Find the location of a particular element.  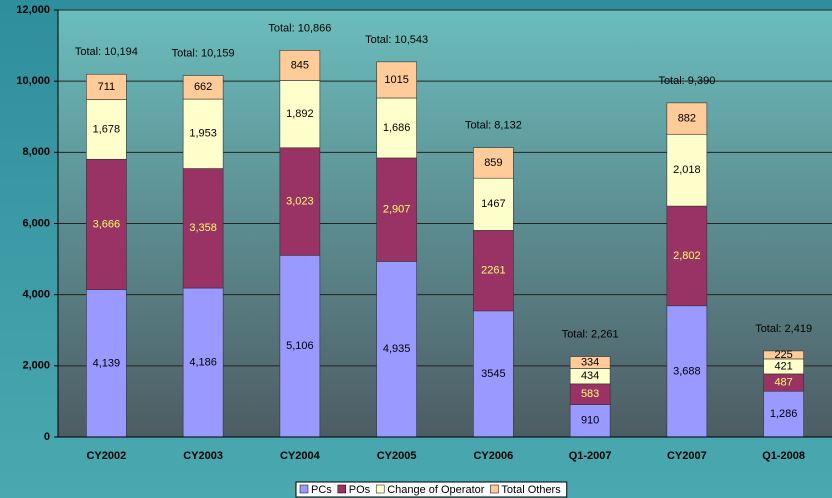

y-tick-label: 12,000 is located at coordinates (33, 10).